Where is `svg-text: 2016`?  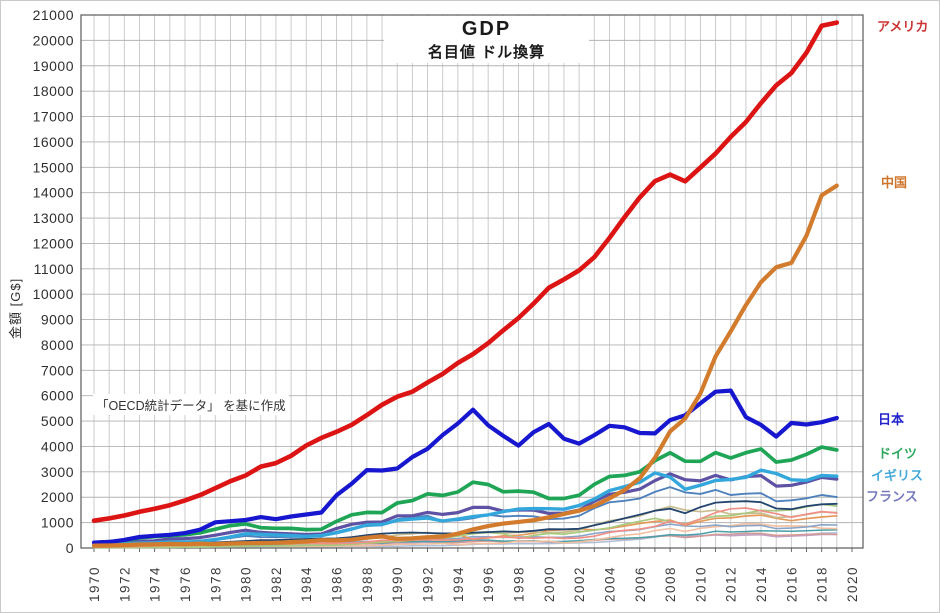 svg-text: 2016 is located at coordinates (791, 584).